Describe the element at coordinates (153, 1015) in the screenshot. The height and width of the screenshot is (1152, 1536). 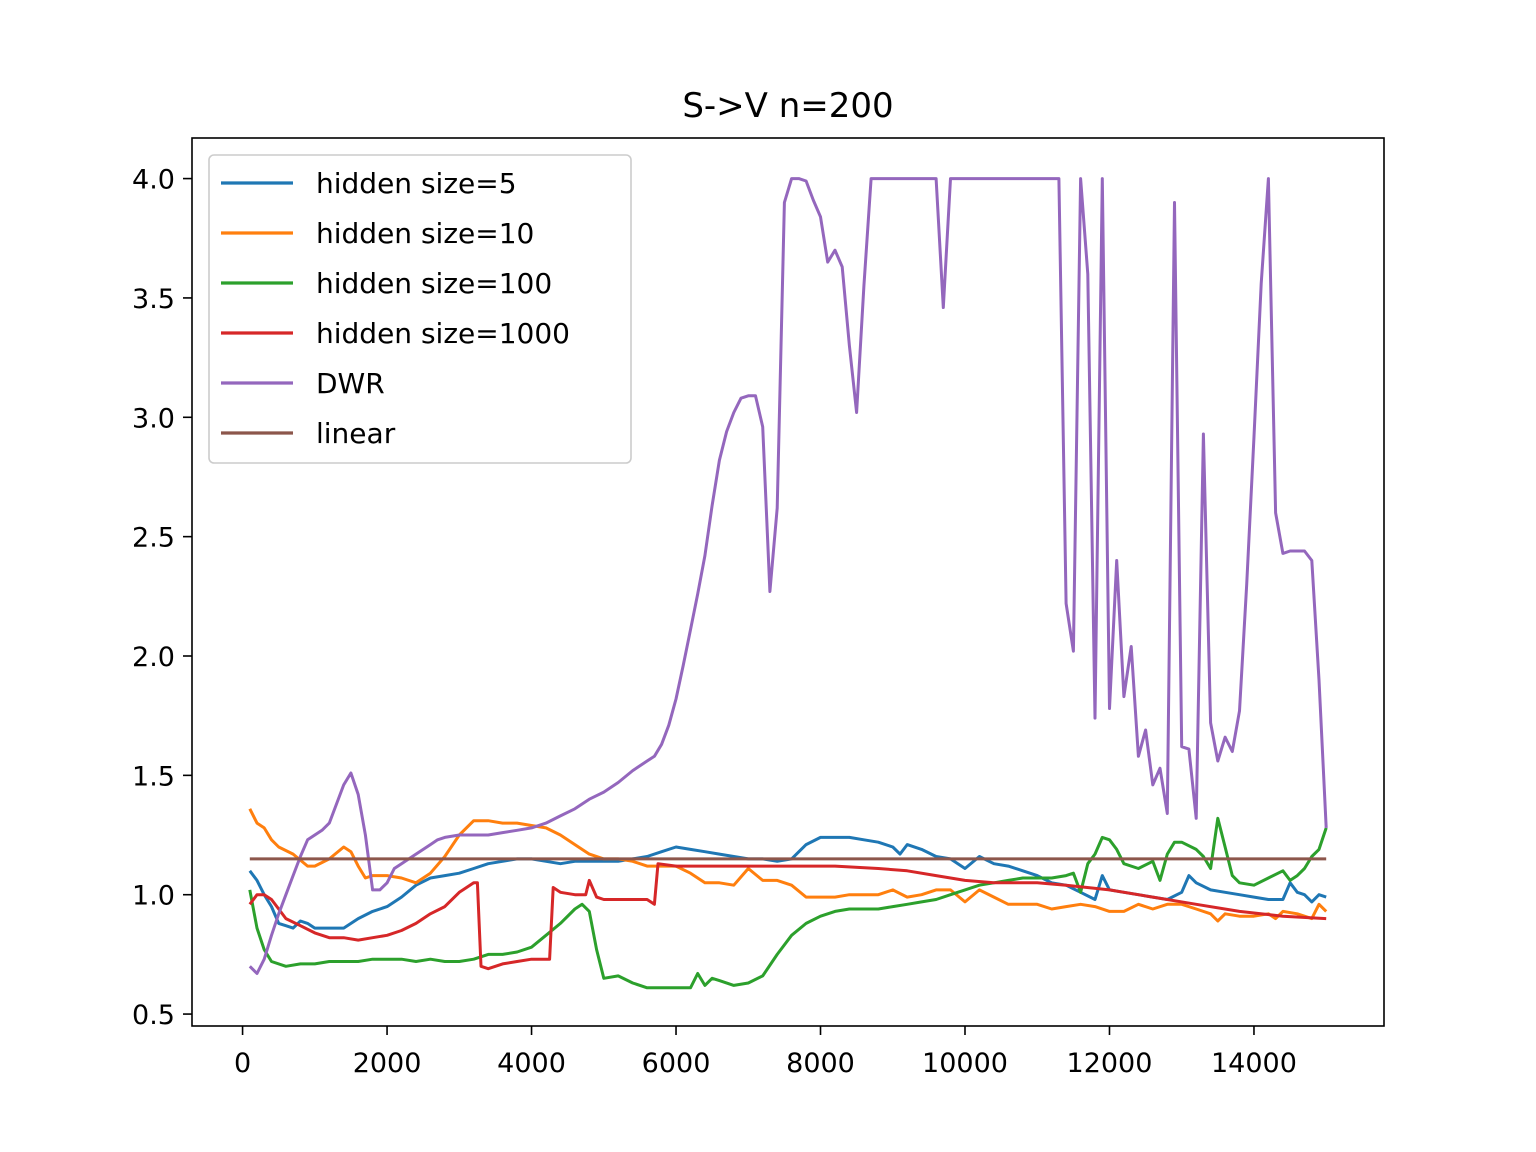
I see `y-tick-label: 0.5` at that location.